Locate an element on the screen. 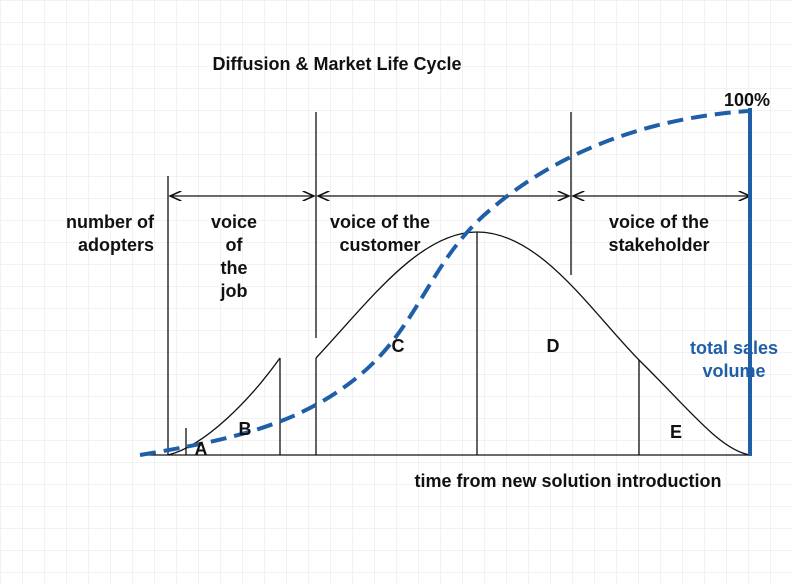 The width and height of the screenshot is (792, 584). phase-label: voice is located at coordinates (234, 222).